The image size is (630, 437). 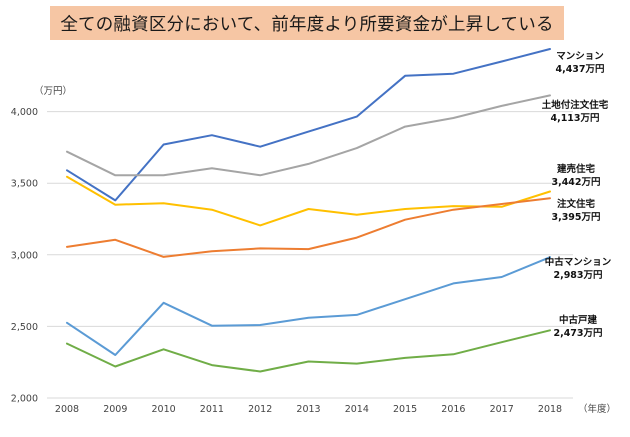 I want to click on series-value-label: 2,983万円, so click(x=577, y=275).